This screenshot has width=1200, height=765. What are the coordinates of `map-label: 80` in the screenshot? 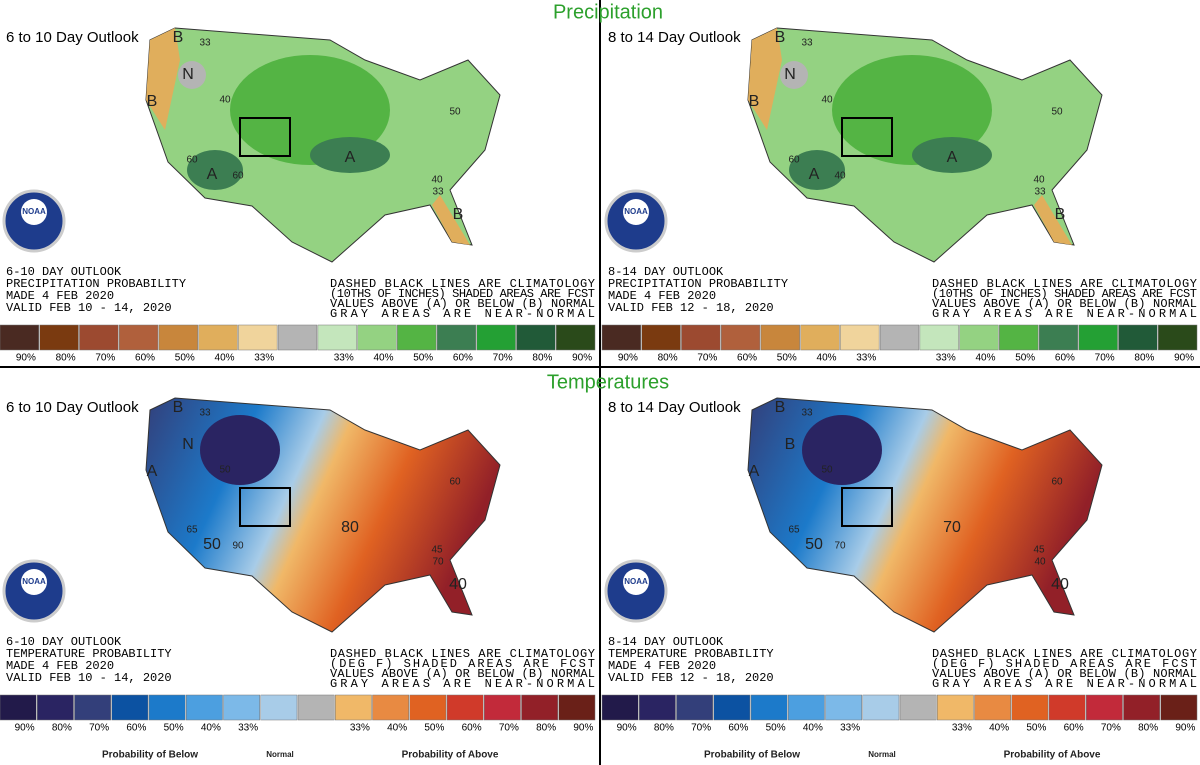 It's located at (350, 527).